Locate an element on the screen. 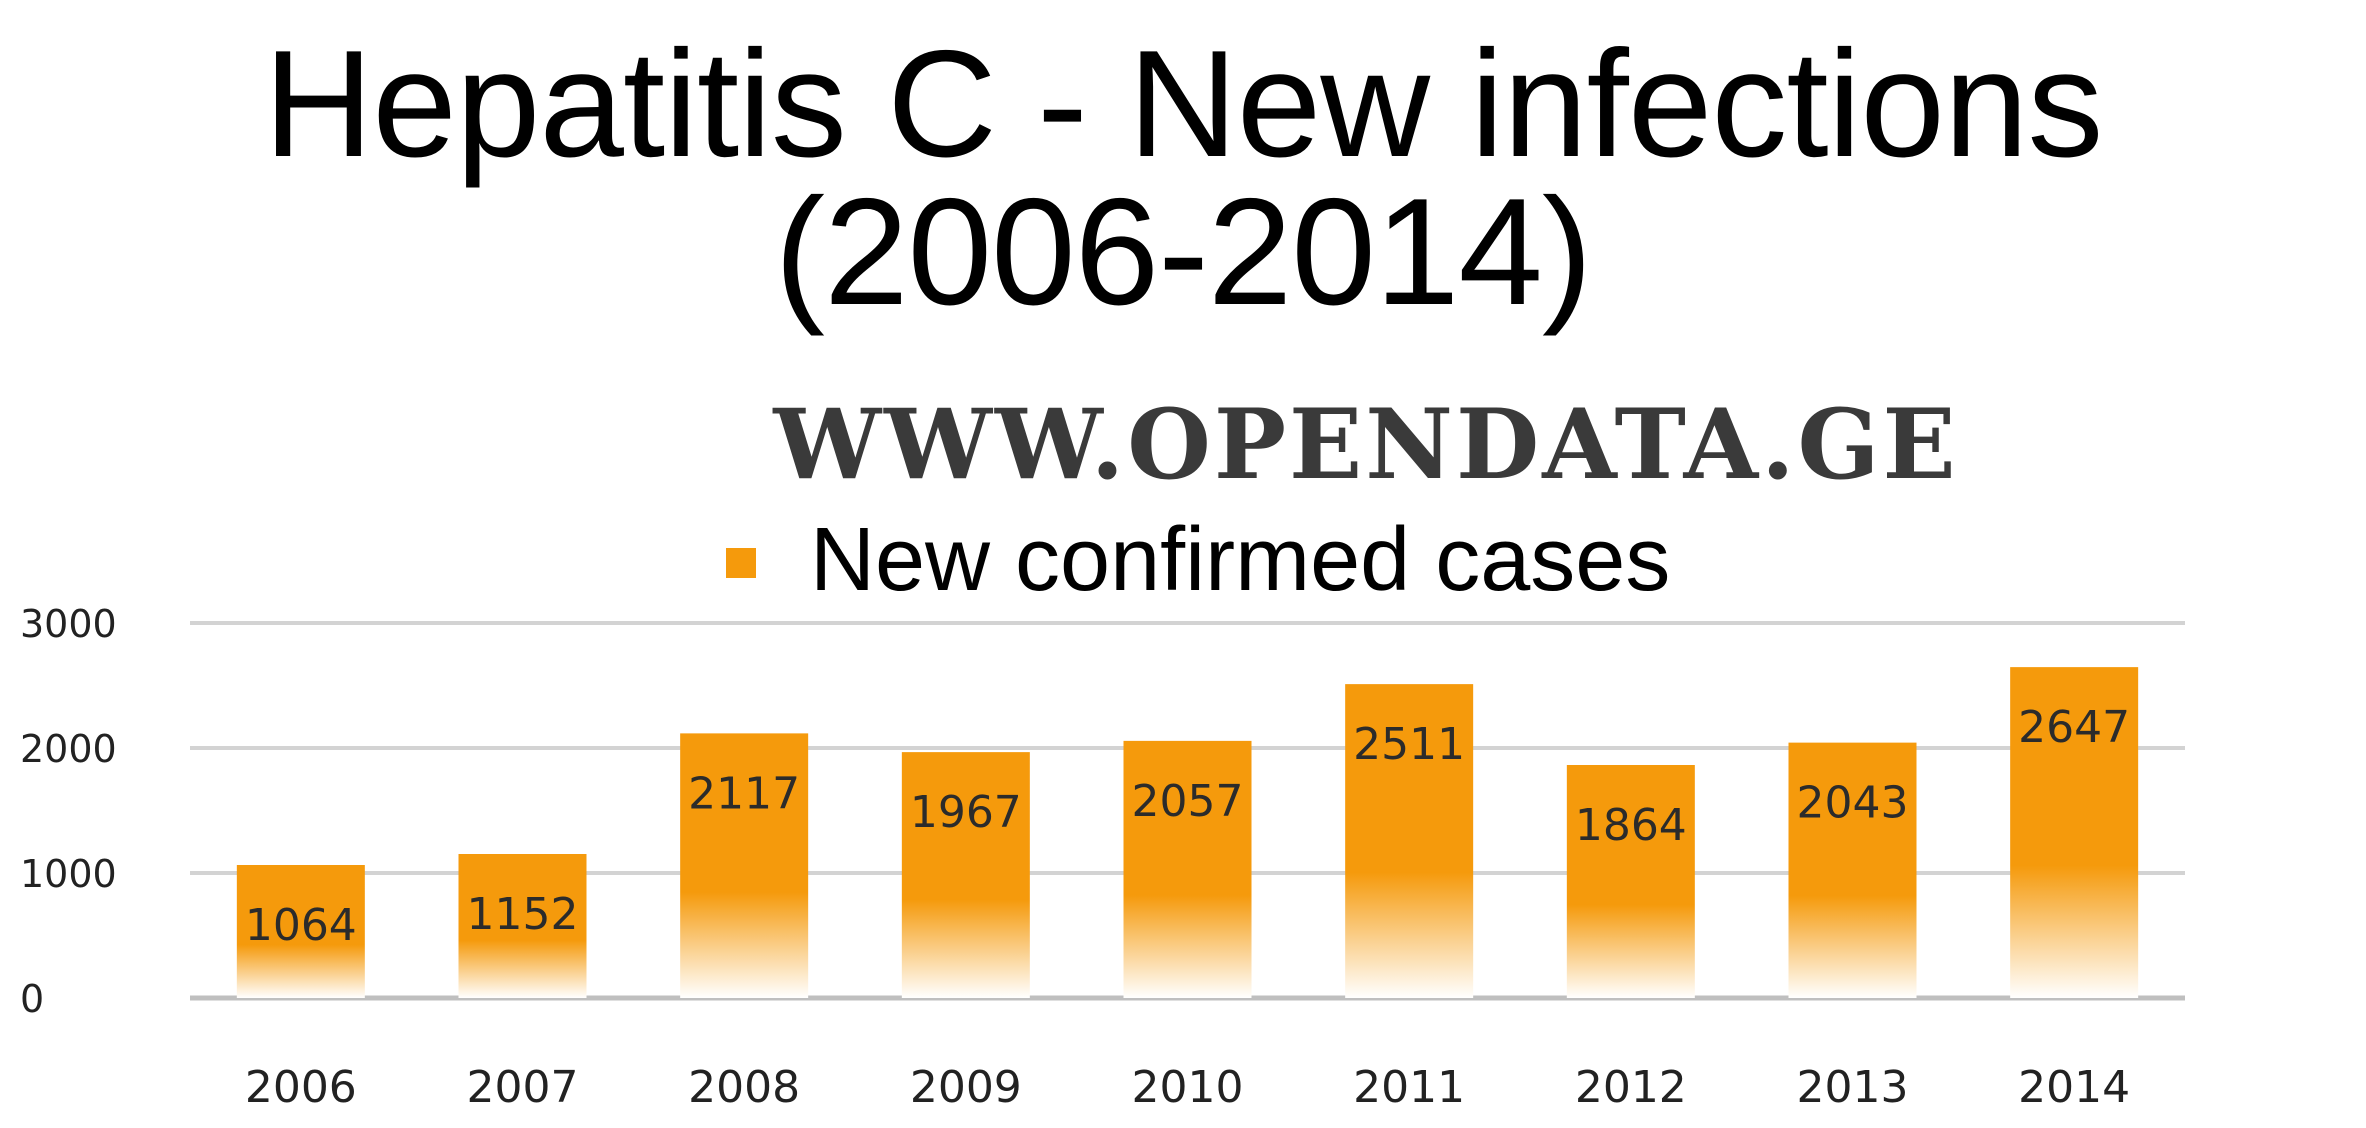  x-tick-label: 2012 is located at coordinates (1631, 1087).